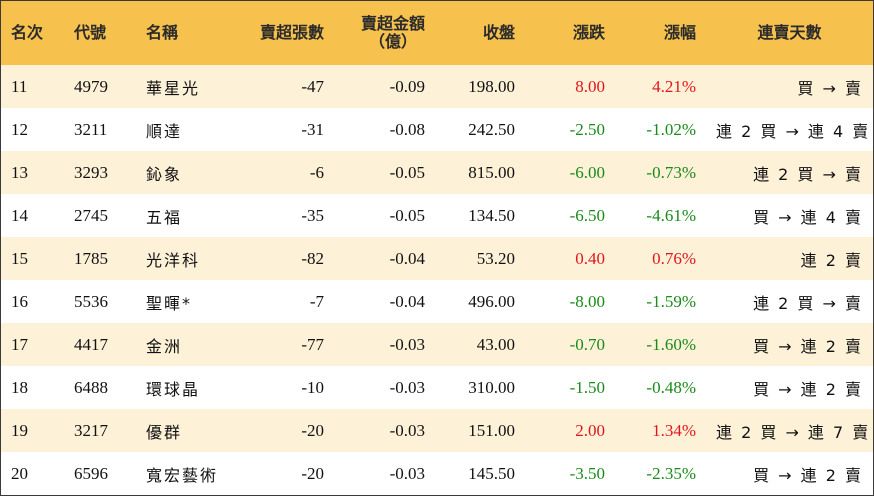 The height and width of the screenshot is (496, 874). I want to click on cell-name: 優群, so click(164, 432).